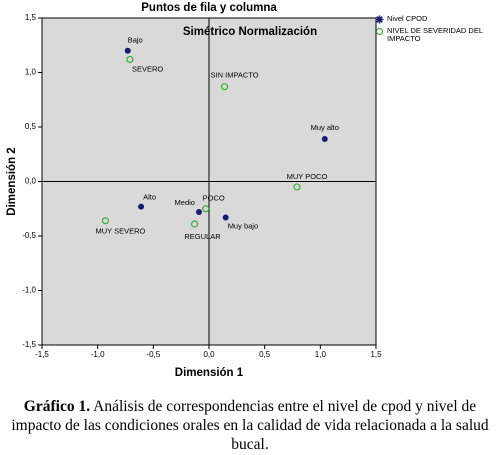  I want to click on chart-subtitle: Simétrico Normalización, so click(250, 32).